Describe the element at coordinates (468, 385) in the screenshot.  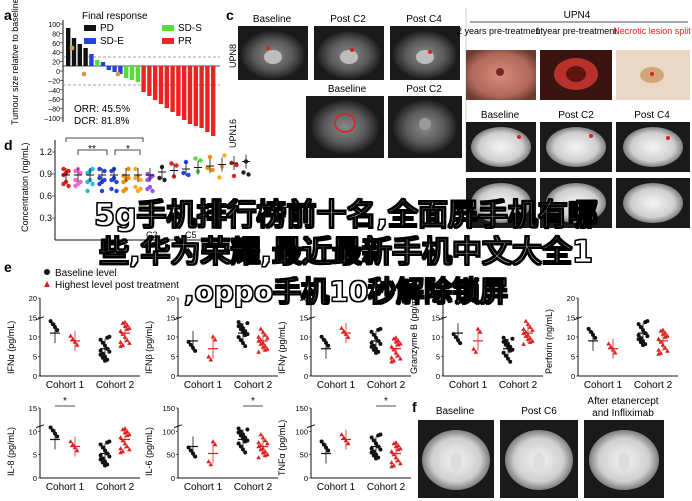
I see `panel-e-xlabel-cohort1: Cohort 1` at that location.